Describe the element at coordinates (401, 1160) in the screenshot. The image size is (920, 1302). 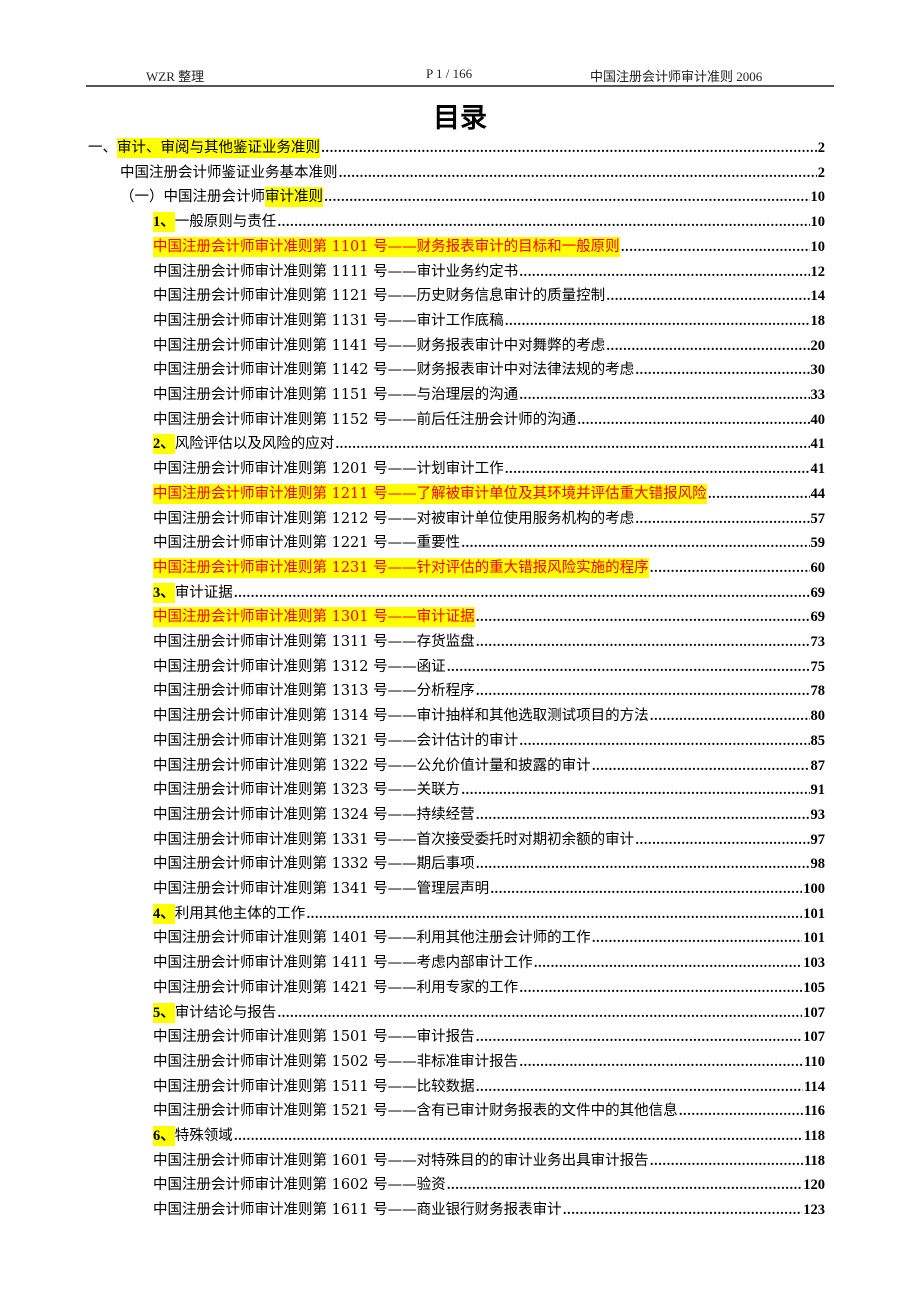
I see `toc-entry-text: 中国注册会计师审计准则第 1601 号——对特殊目的的审计业务出具审计报告` at that location.